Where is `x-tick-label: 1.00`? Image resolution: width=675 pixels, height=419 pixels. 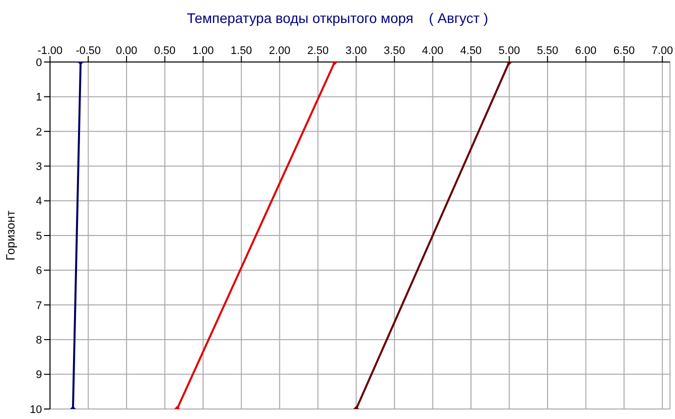
x-tick-label: 1.00 is located at coordinates (203, 51).